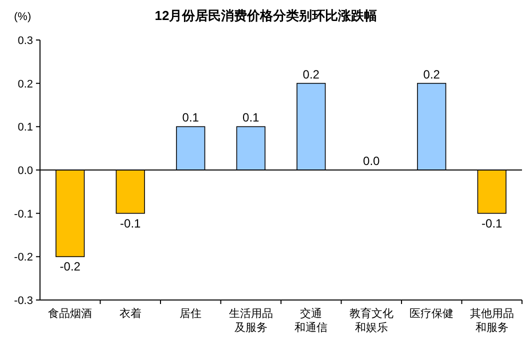  Describe the element at coordinates (432, 313) in the screenshot. I see `x-tick-label: 医疗保健` at that location.